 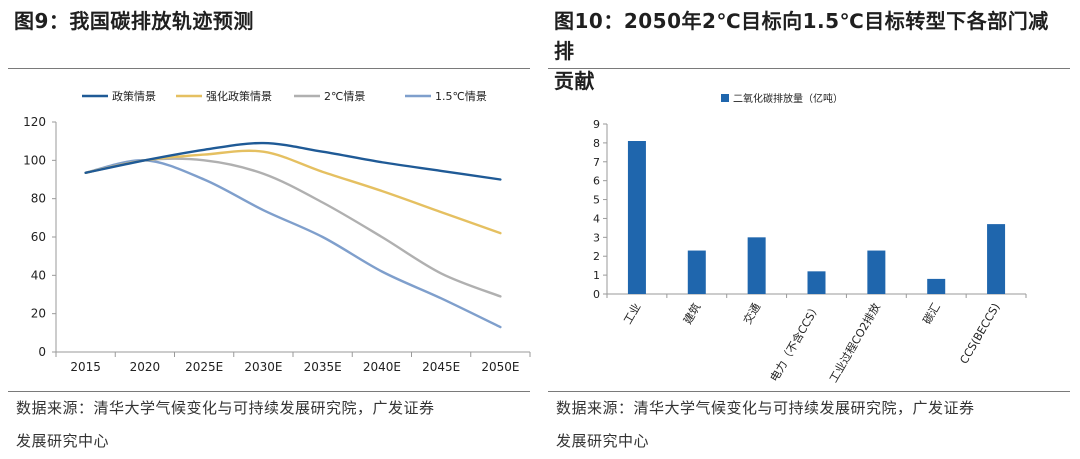 What do you see at coordinates (596, 181) in the screenshot?
I see `bar-y-tick-label: 6` at bounding box center [596, 181].